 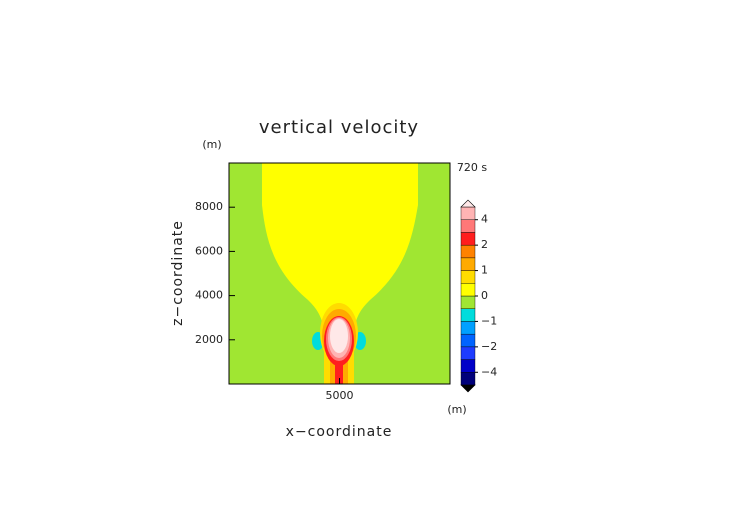 I want to click on colorbar-tick-label: −4, so click(x=489, y=371).